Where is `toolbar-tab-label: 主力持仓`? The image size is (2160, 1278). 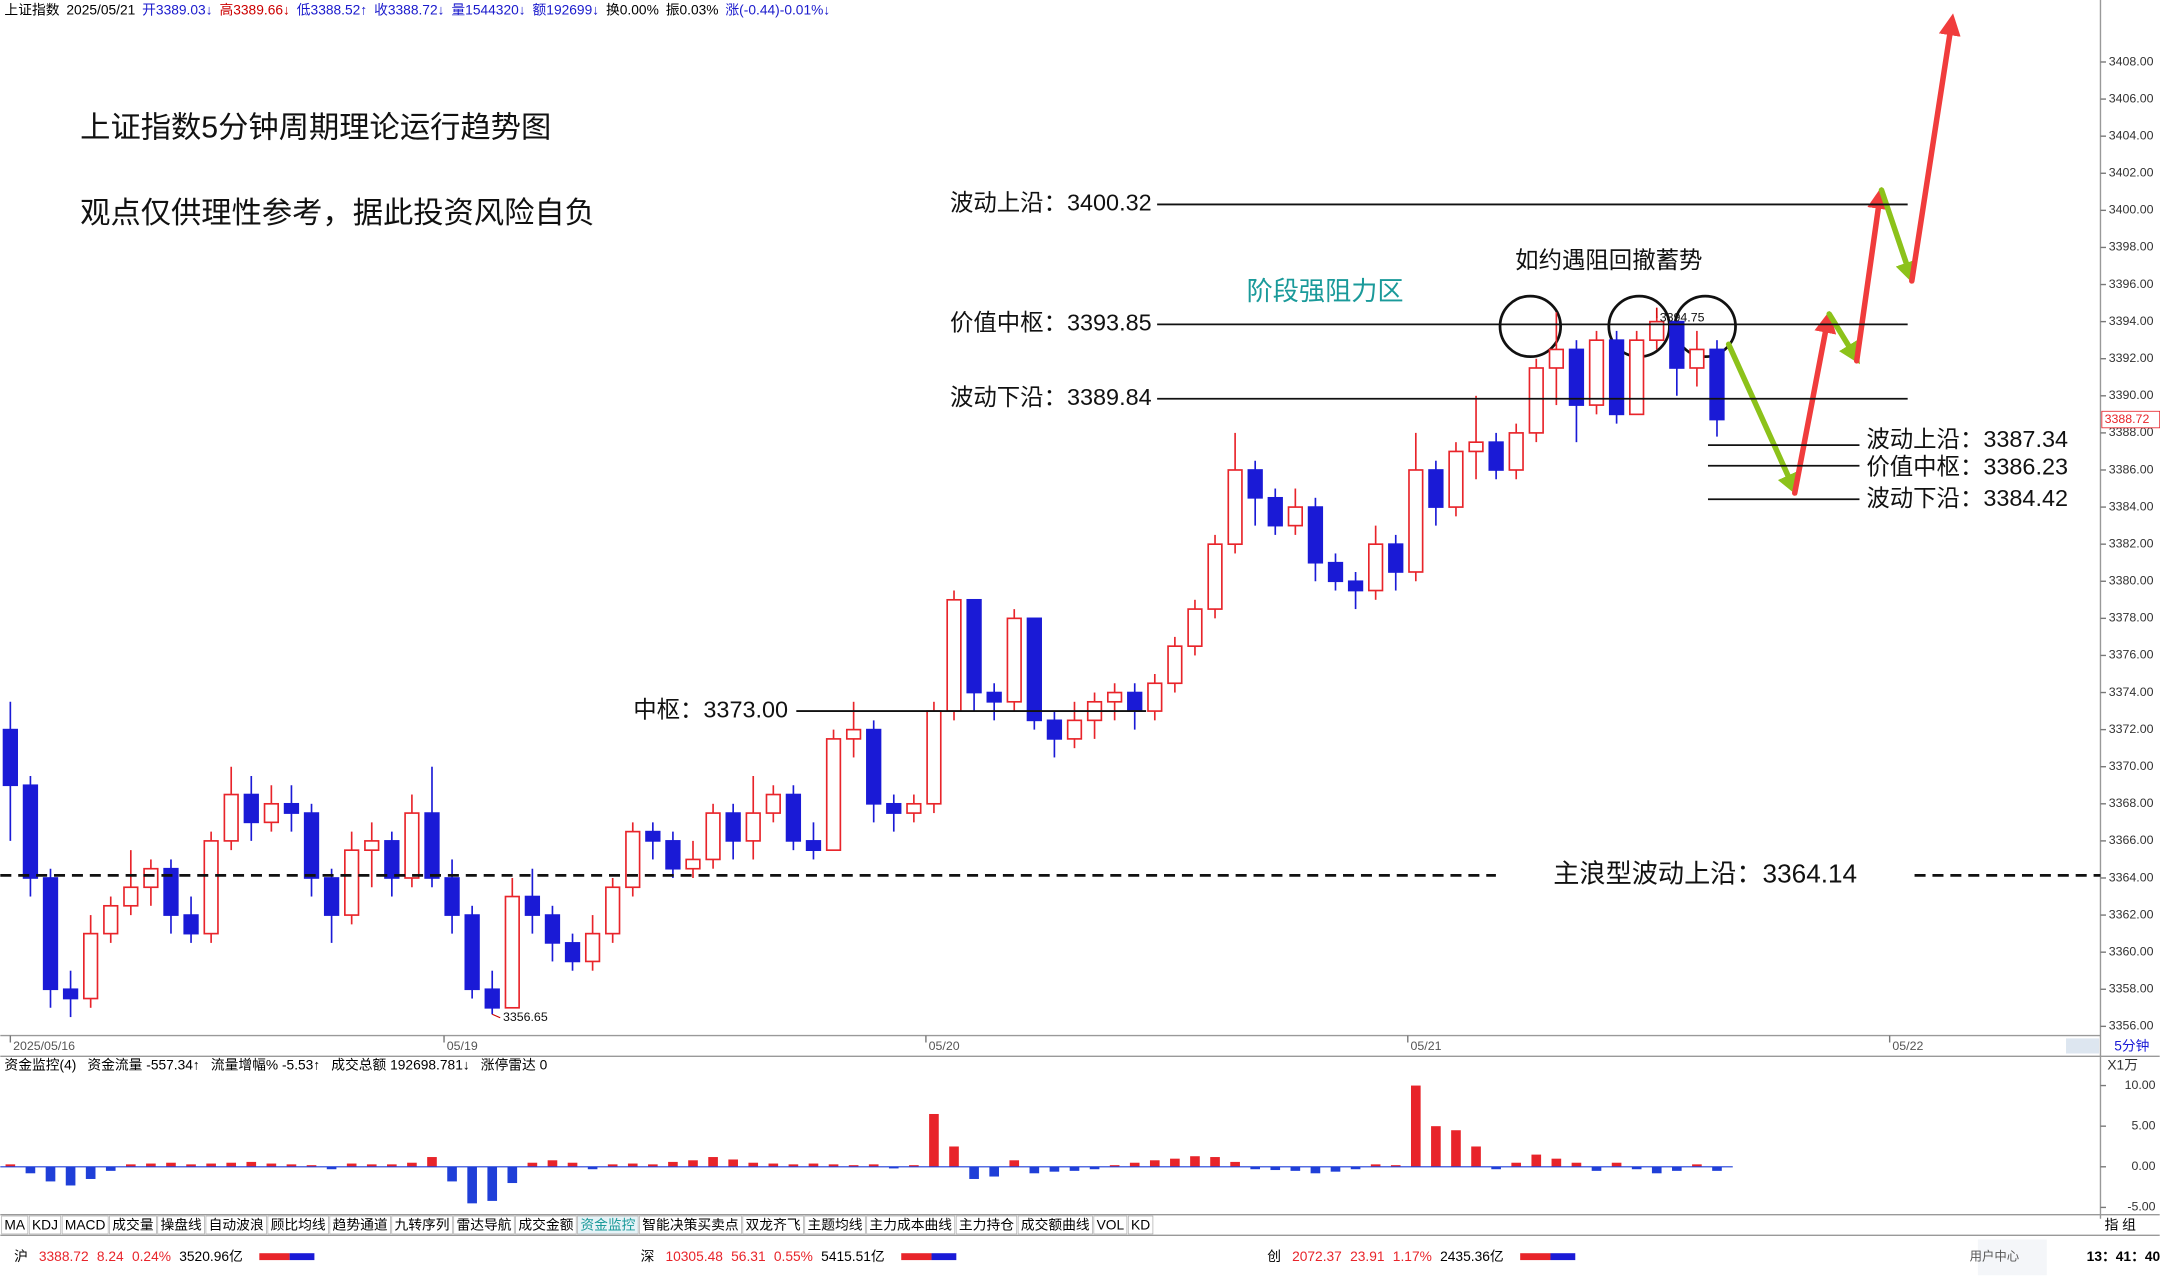
toolbar-tab-label: 主力持仓 is located at coordinates (986, 1224).